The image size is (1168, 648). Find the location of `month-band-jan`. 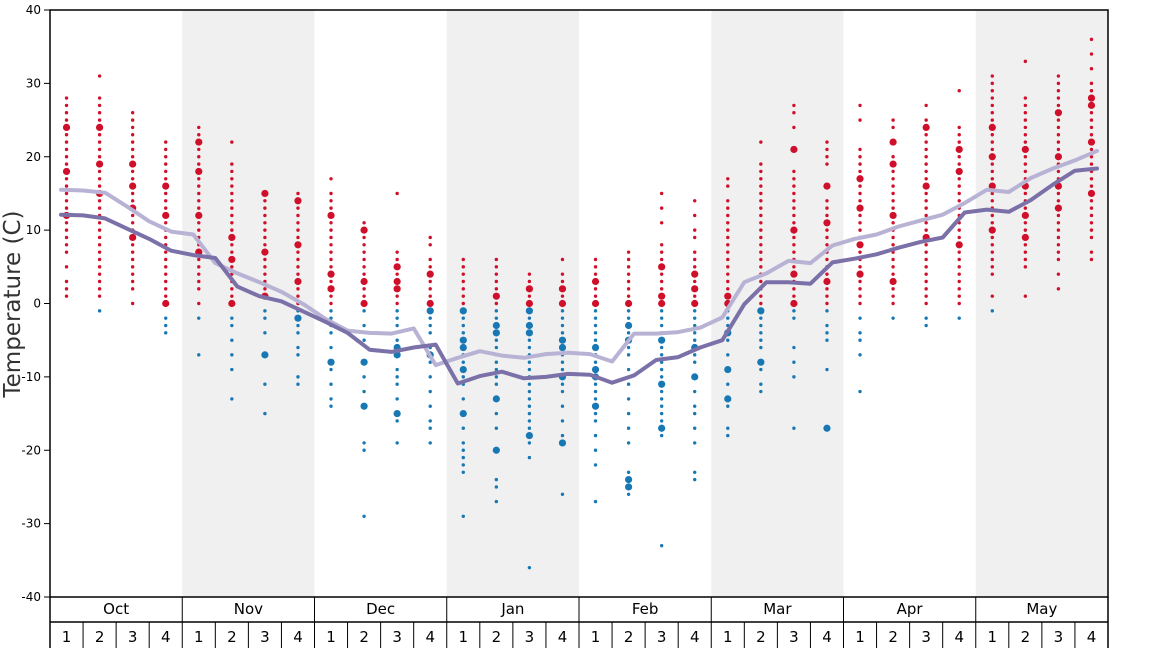

month-band-jan is located at coordinates (512, 303).